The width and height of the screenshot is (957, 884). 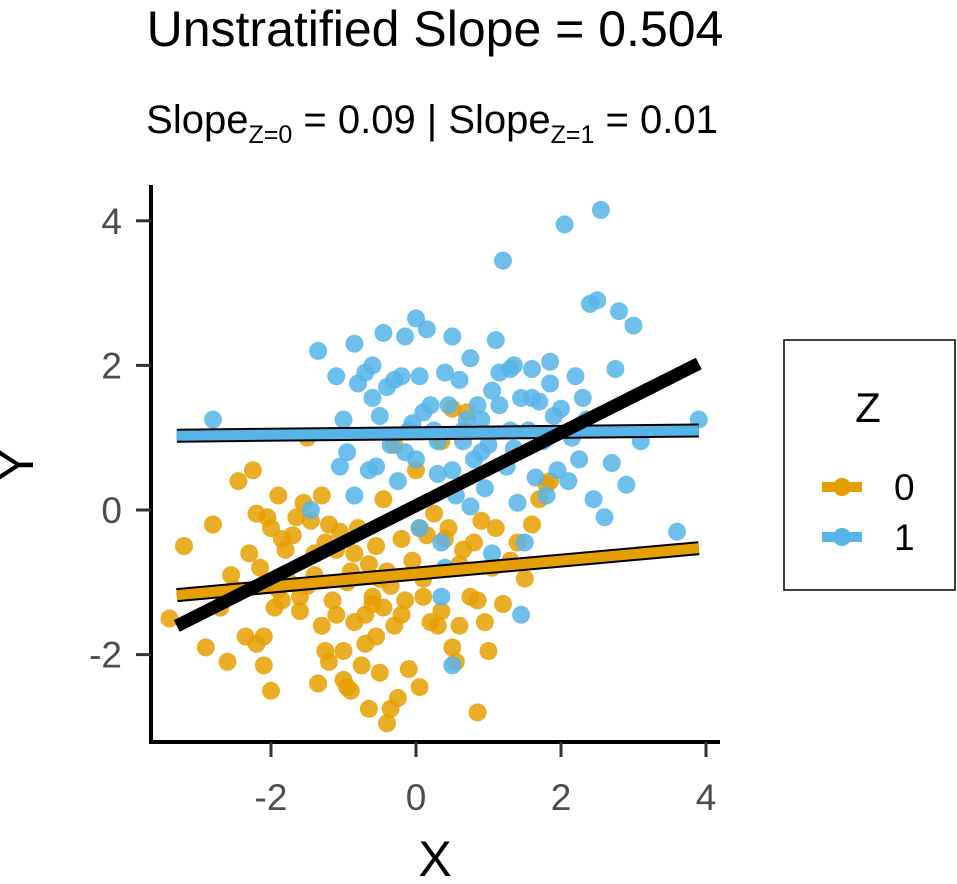 I want to click on y-tick-label: 0, so click(x=111, y=510).